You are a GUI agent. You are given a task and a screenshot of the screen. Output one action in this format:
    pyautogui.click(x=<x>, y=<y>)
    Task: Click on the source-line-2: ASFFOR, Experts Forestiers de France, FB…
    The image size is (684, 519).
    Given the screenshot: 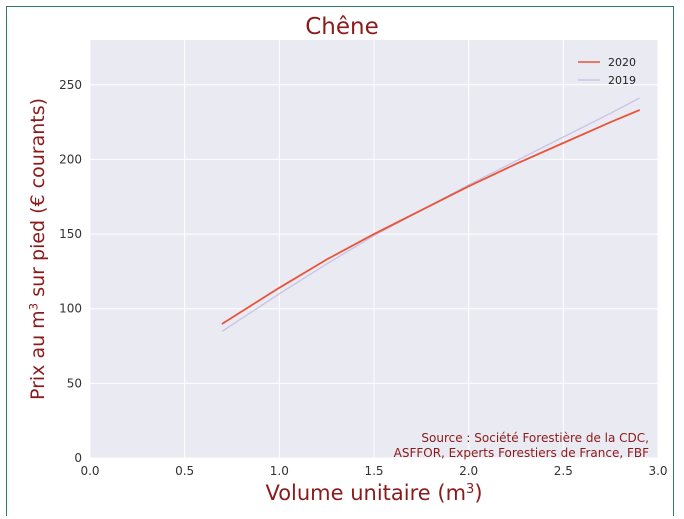 What is the action you would take?
    pyautogui.click(x=521, y=453)
    